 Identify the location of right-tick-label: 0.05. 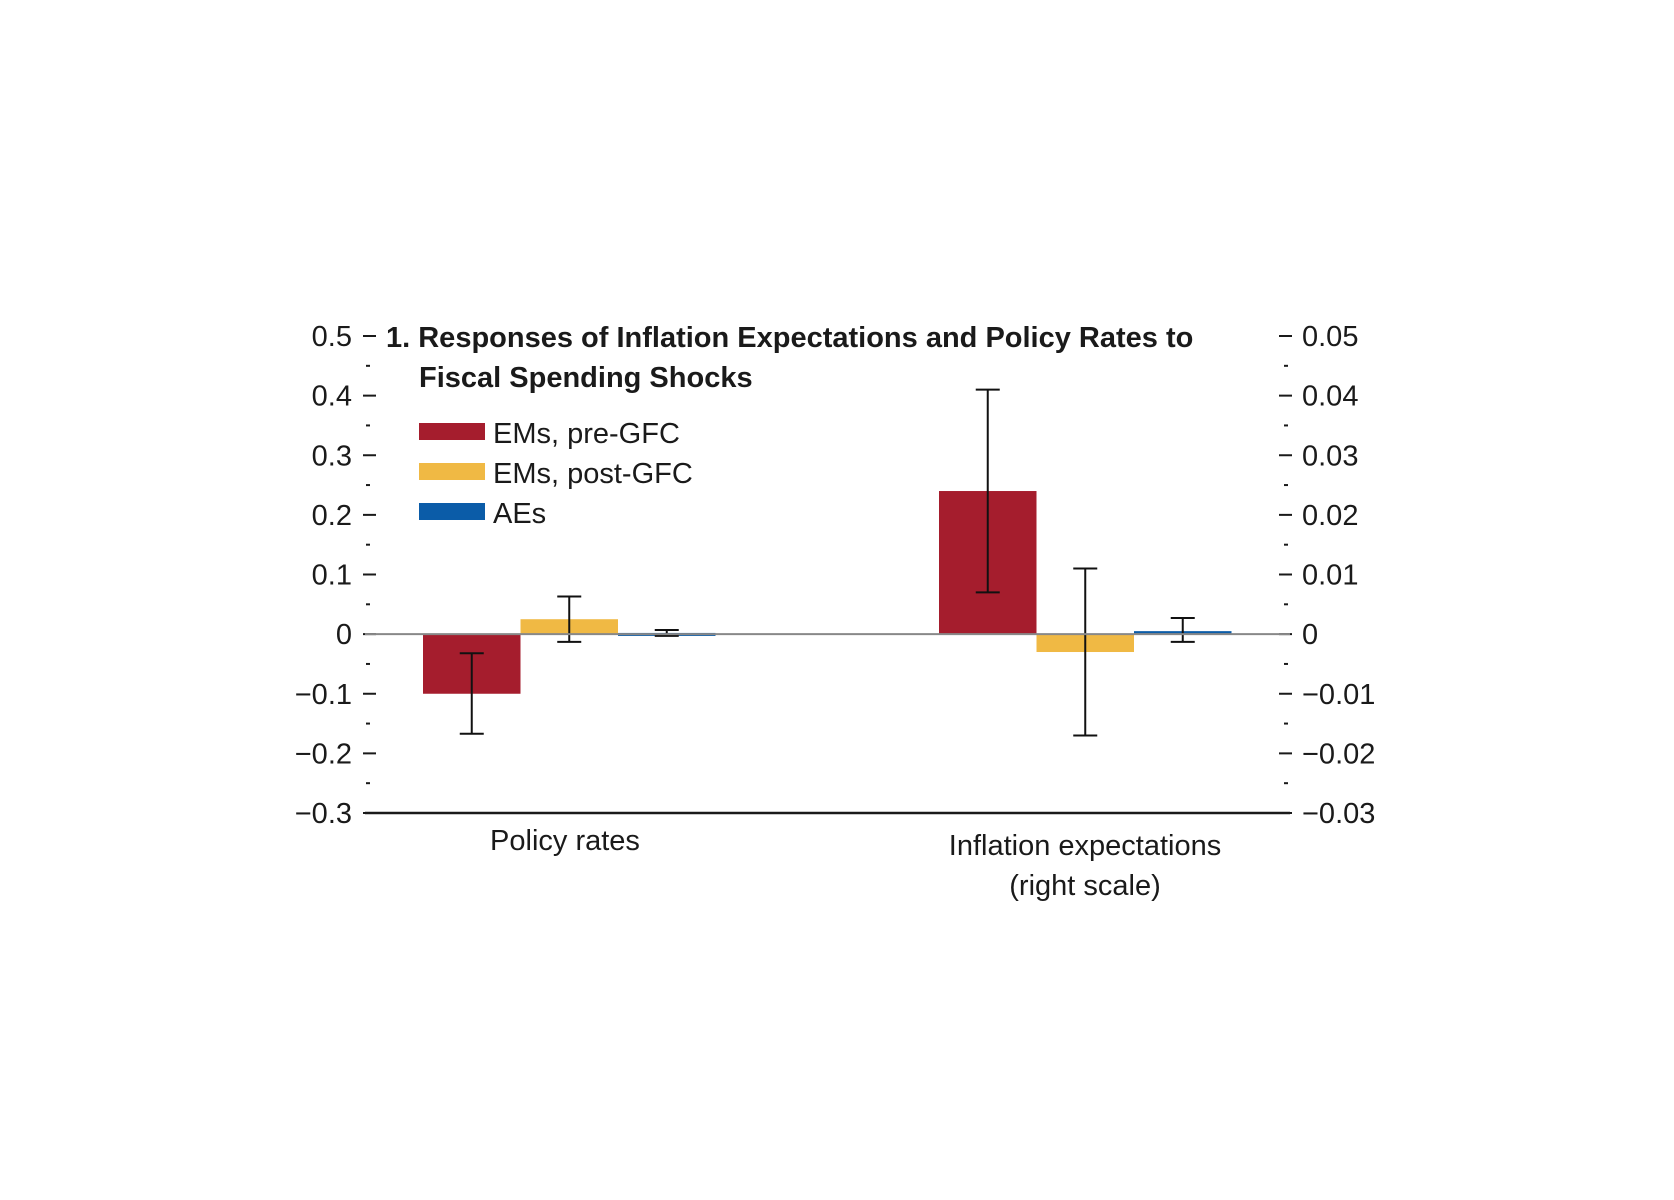
(1330, 337).